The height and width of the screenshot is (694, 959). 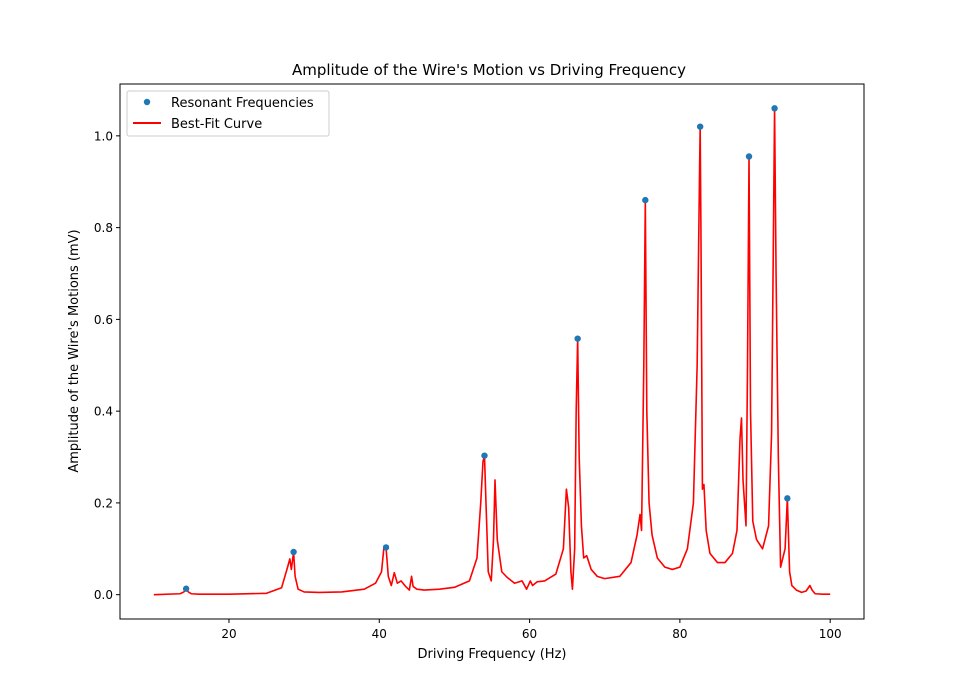 I want to click on legend: Resonant Frequencies Best-Fit Curve, so click(x=228, y=113).